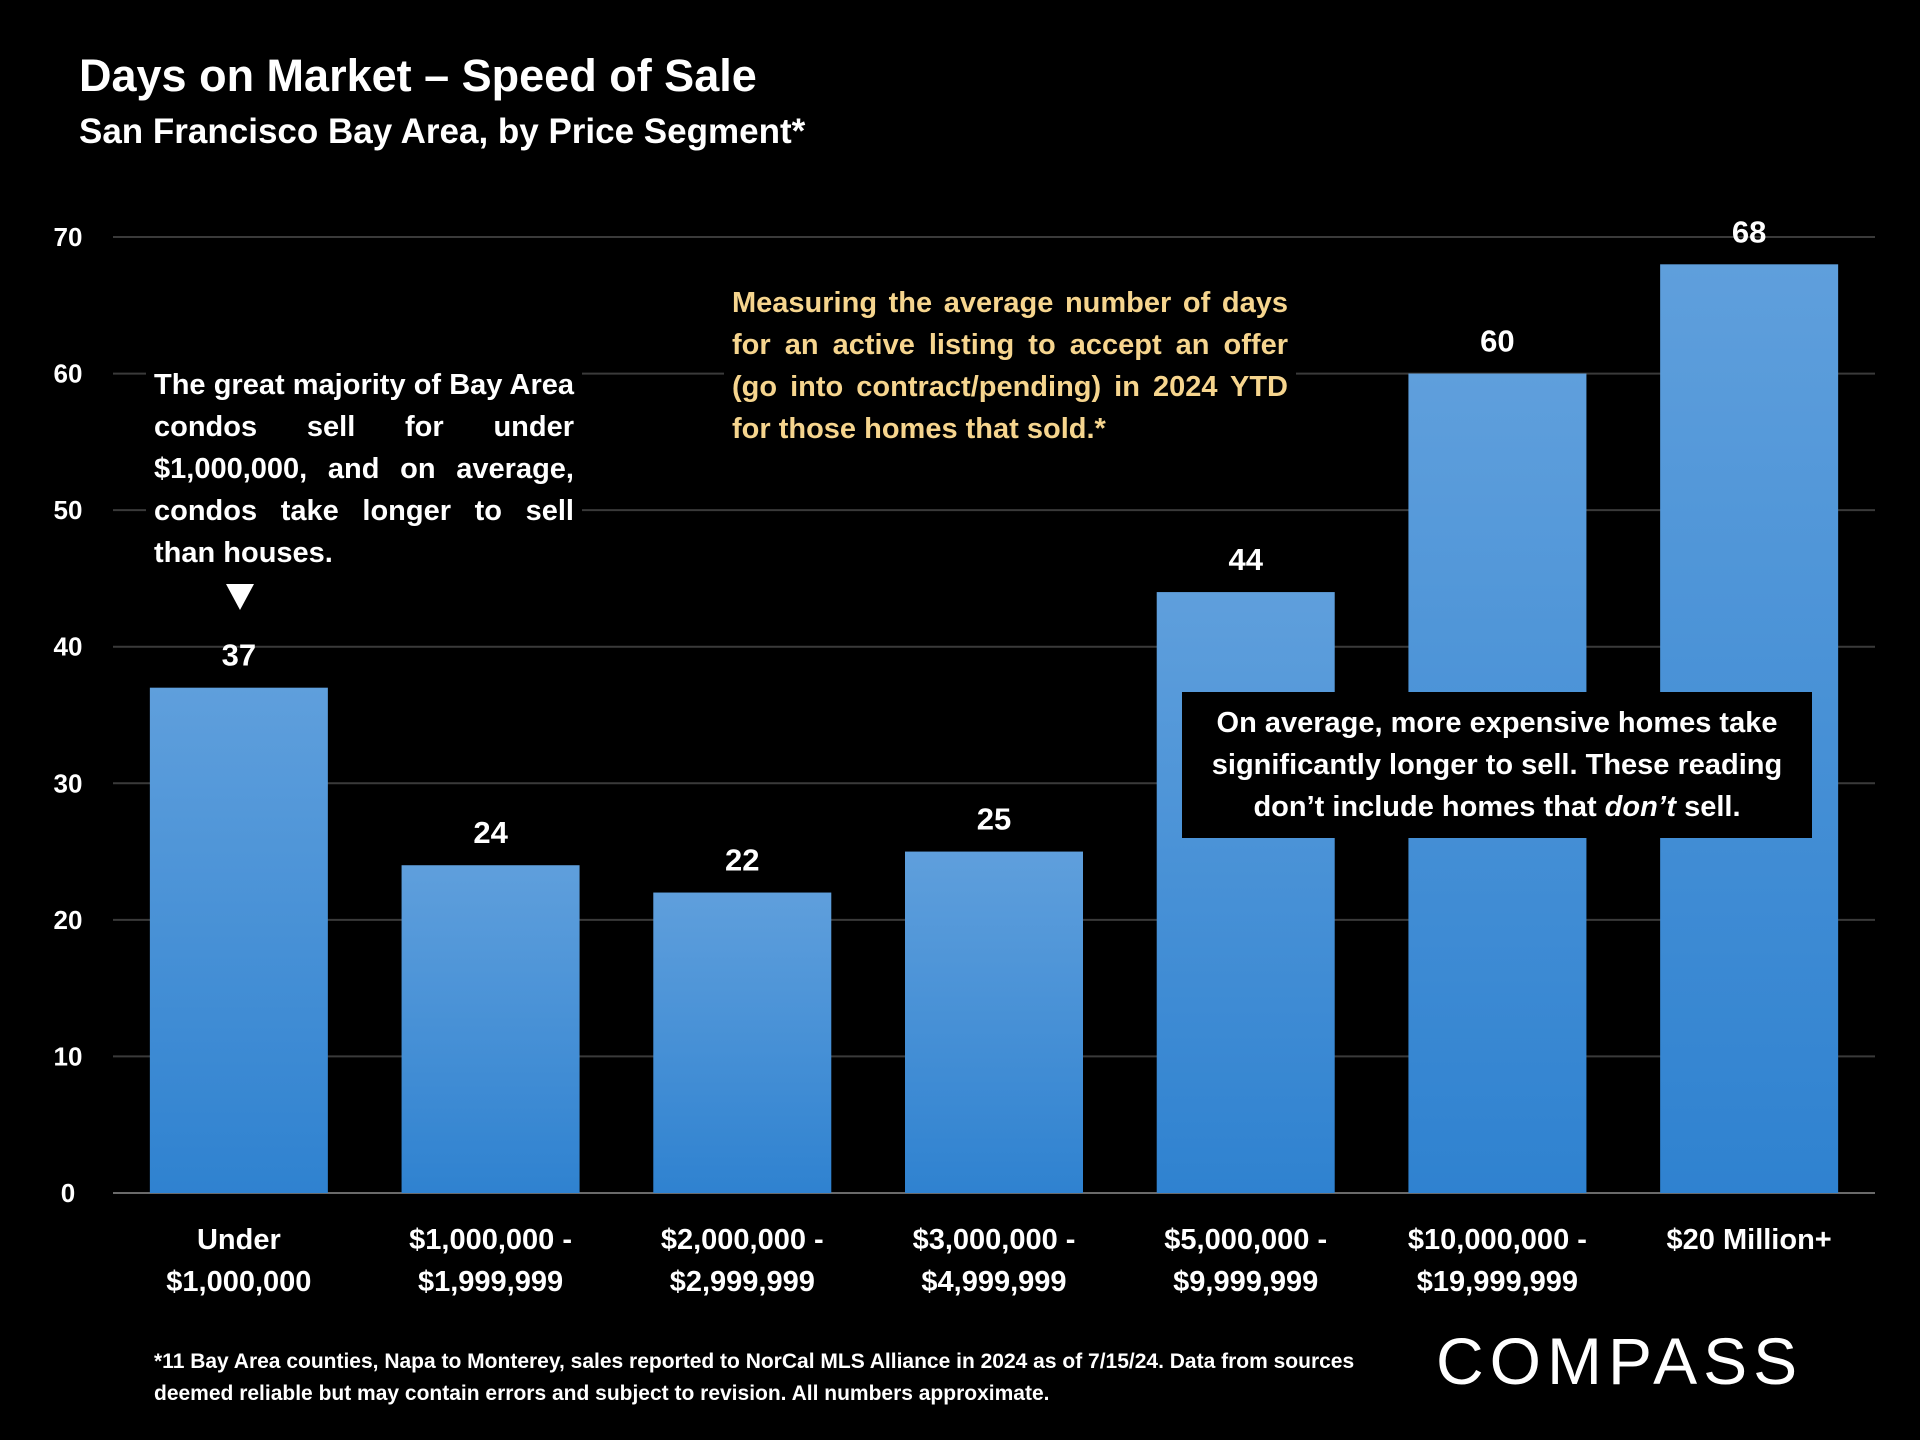 The image size is (1920, 1440). Describe the element at coordinates (742, 1261) in the screenshot. I see `x-tick-label: $2,000,000 -$2,999,999` at that location.